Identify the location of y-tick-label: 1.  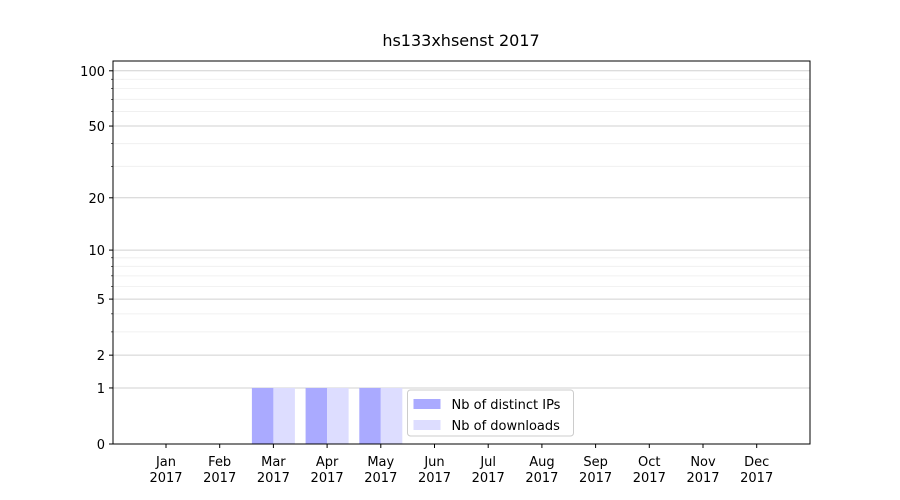
(101, 389).